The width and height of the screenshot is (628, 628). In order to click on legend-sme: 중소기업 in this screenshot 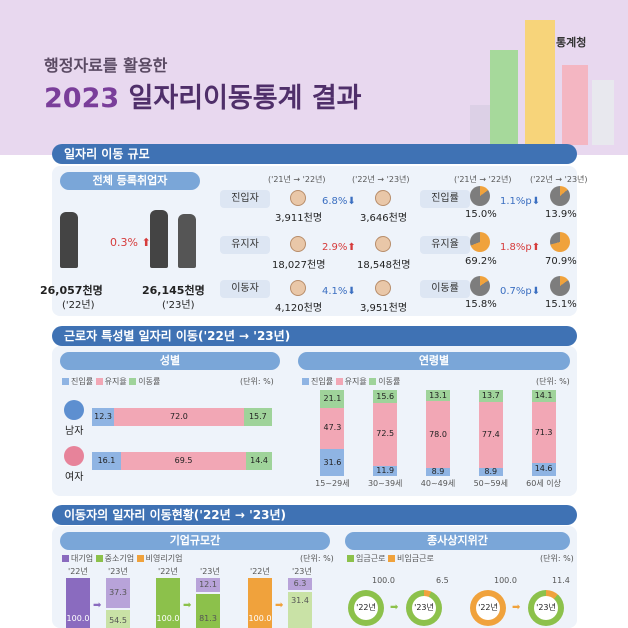, I will do `click(119, 558)`.